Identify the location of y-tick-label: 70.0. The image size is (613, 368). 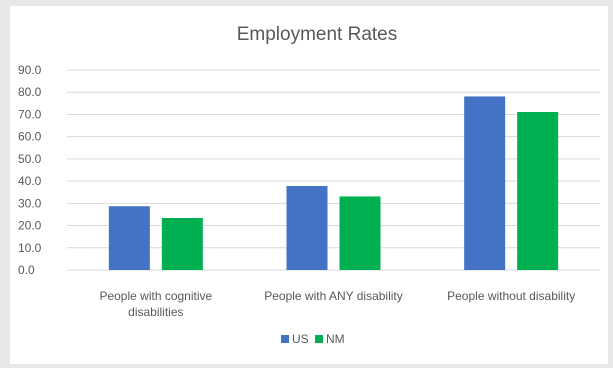
(30, 114).